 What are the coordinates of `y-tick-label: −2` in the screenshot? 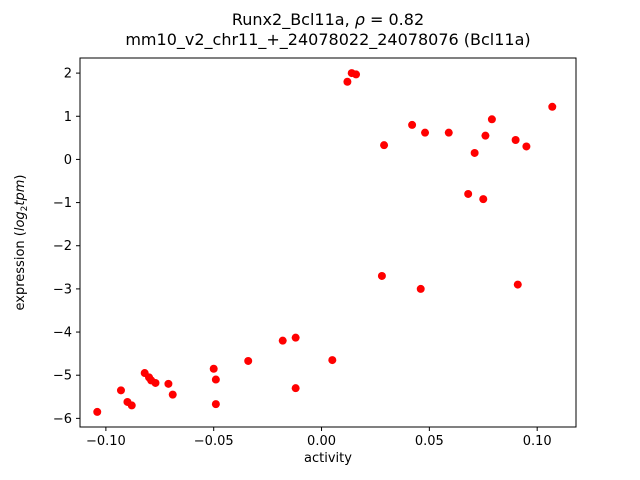 It's located at (62, 246).